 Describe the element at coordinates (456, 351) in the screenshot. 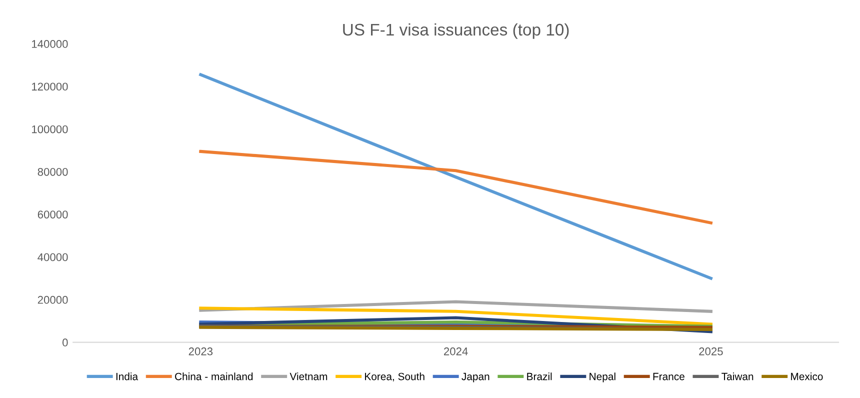

I see `x-tick-label: 2024` at that location.